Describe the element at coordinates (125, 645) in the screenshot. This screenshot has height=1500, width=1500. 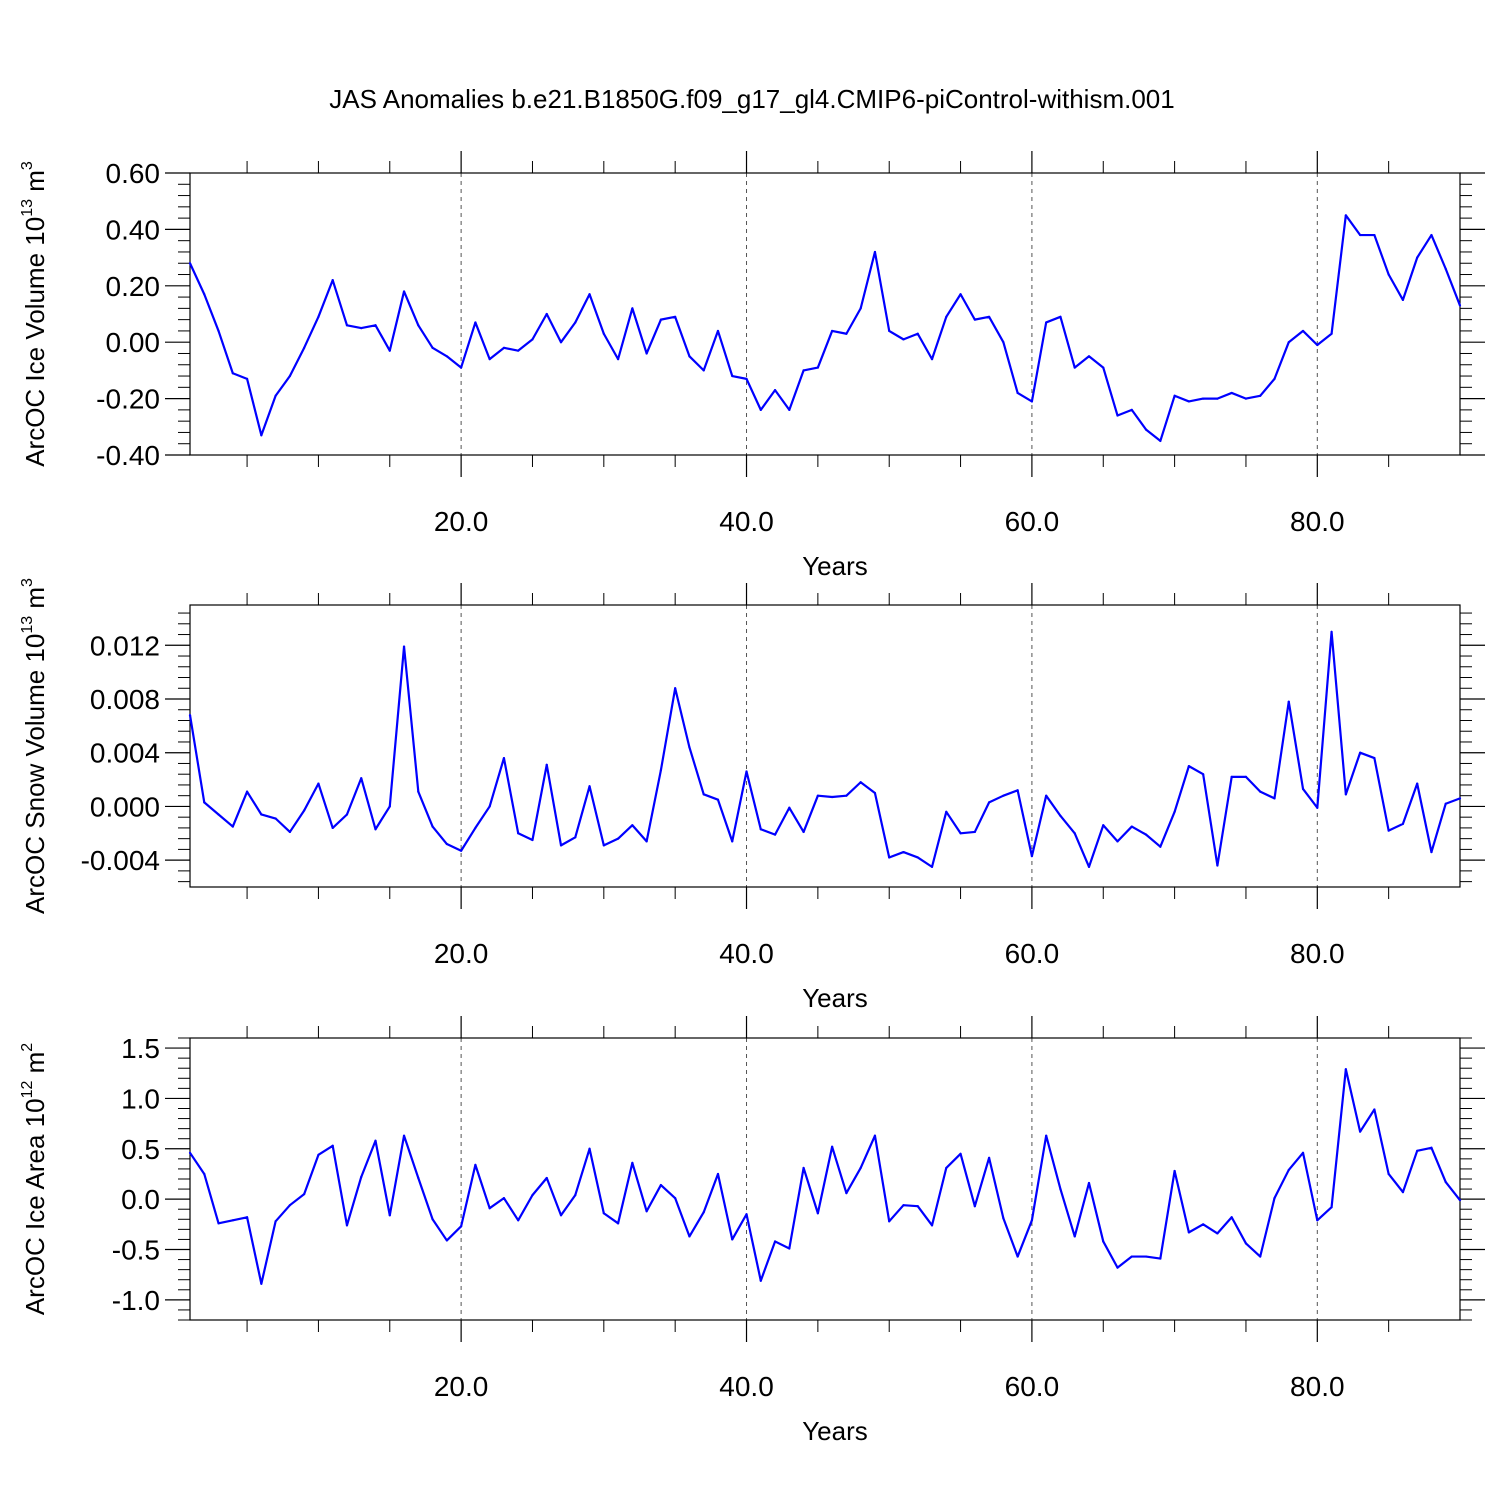
I see `y-tick-label: 0.012` at that location.